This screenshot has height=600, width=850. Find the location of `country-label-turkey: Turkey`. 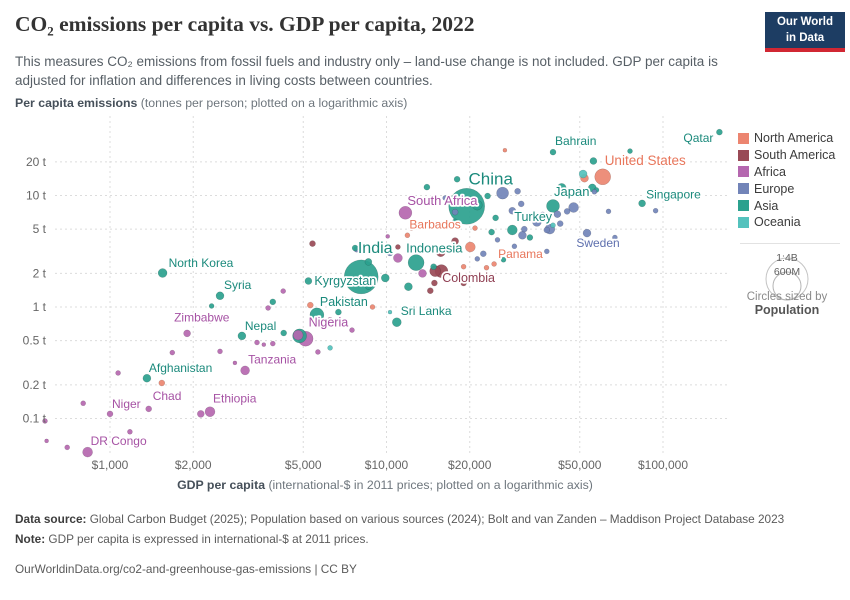

country-label-turkey: Turkey is located at coordinates (534, 217).